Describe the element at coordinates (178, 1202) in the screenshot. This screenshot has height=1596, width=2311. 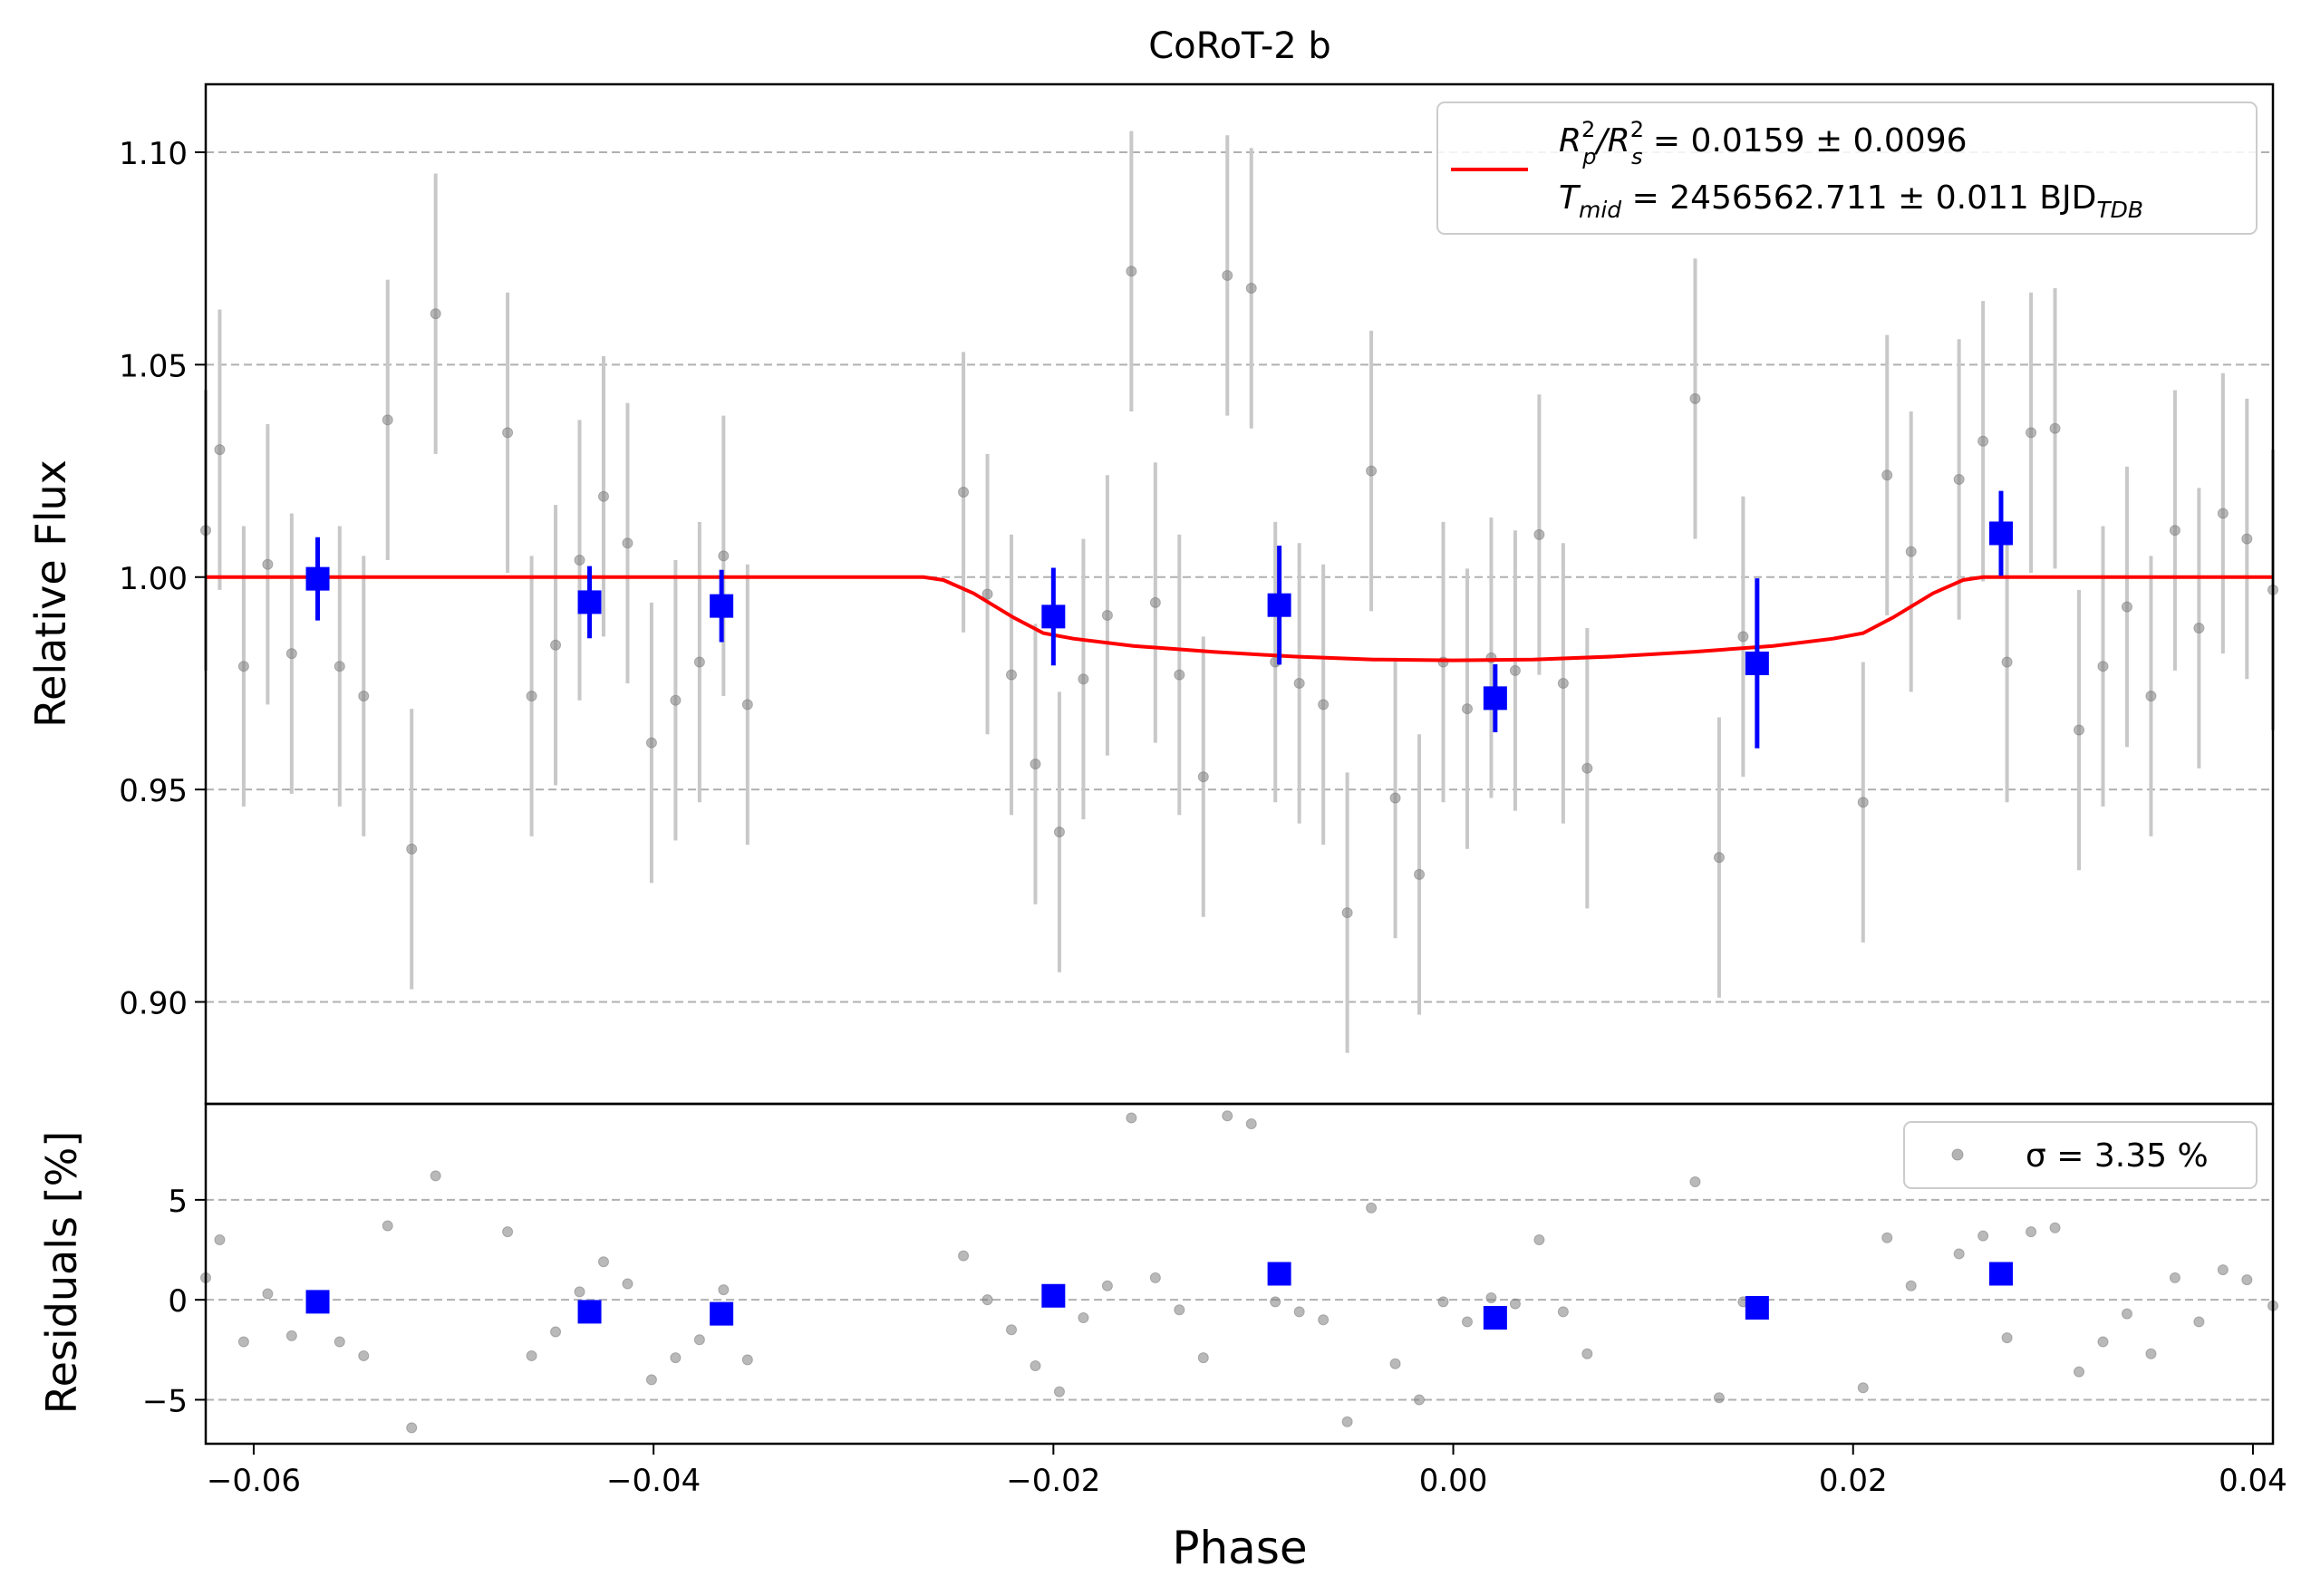
I see `residual-y-tick-label: 5` at that location.